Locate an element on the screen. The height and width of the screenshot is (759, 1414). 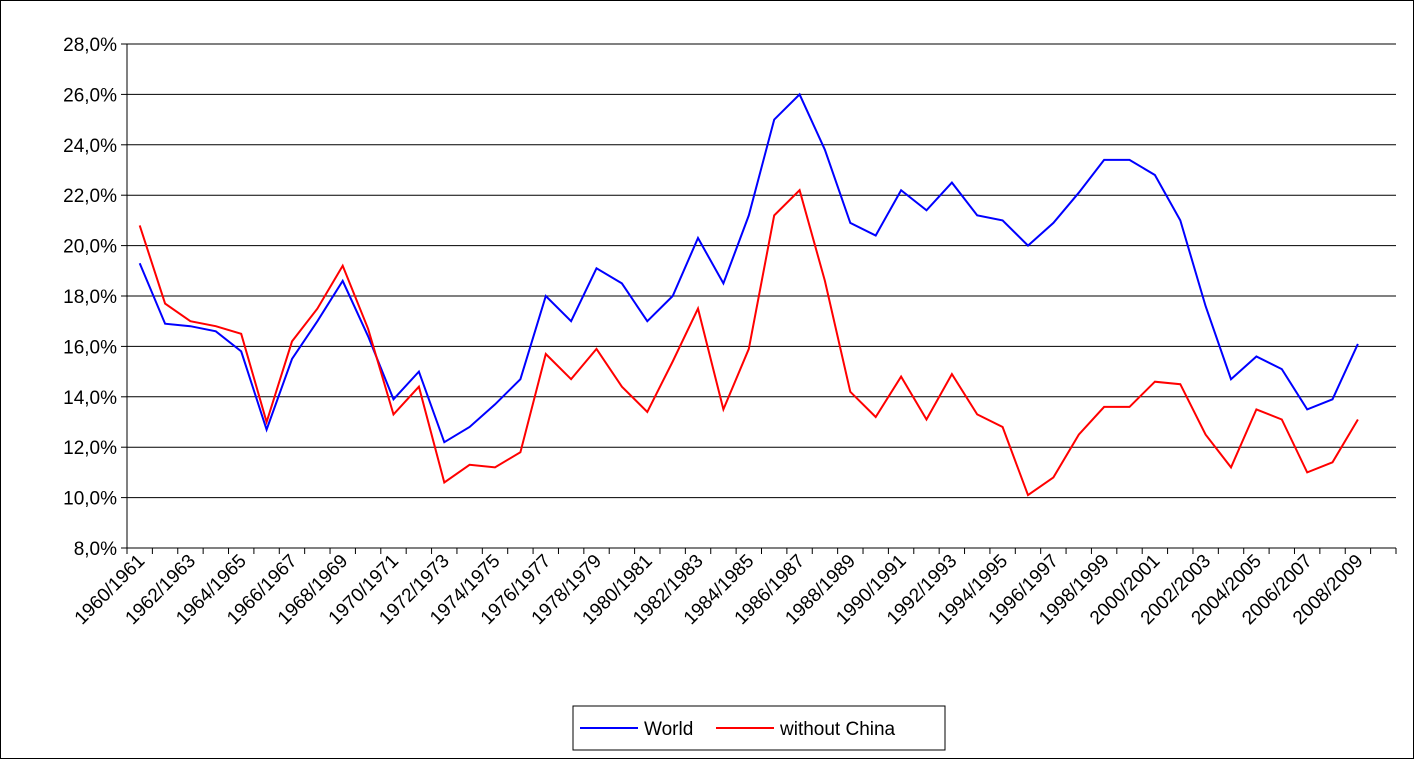
y-tick-label: 20,0% is located at coordinates (90, 247).